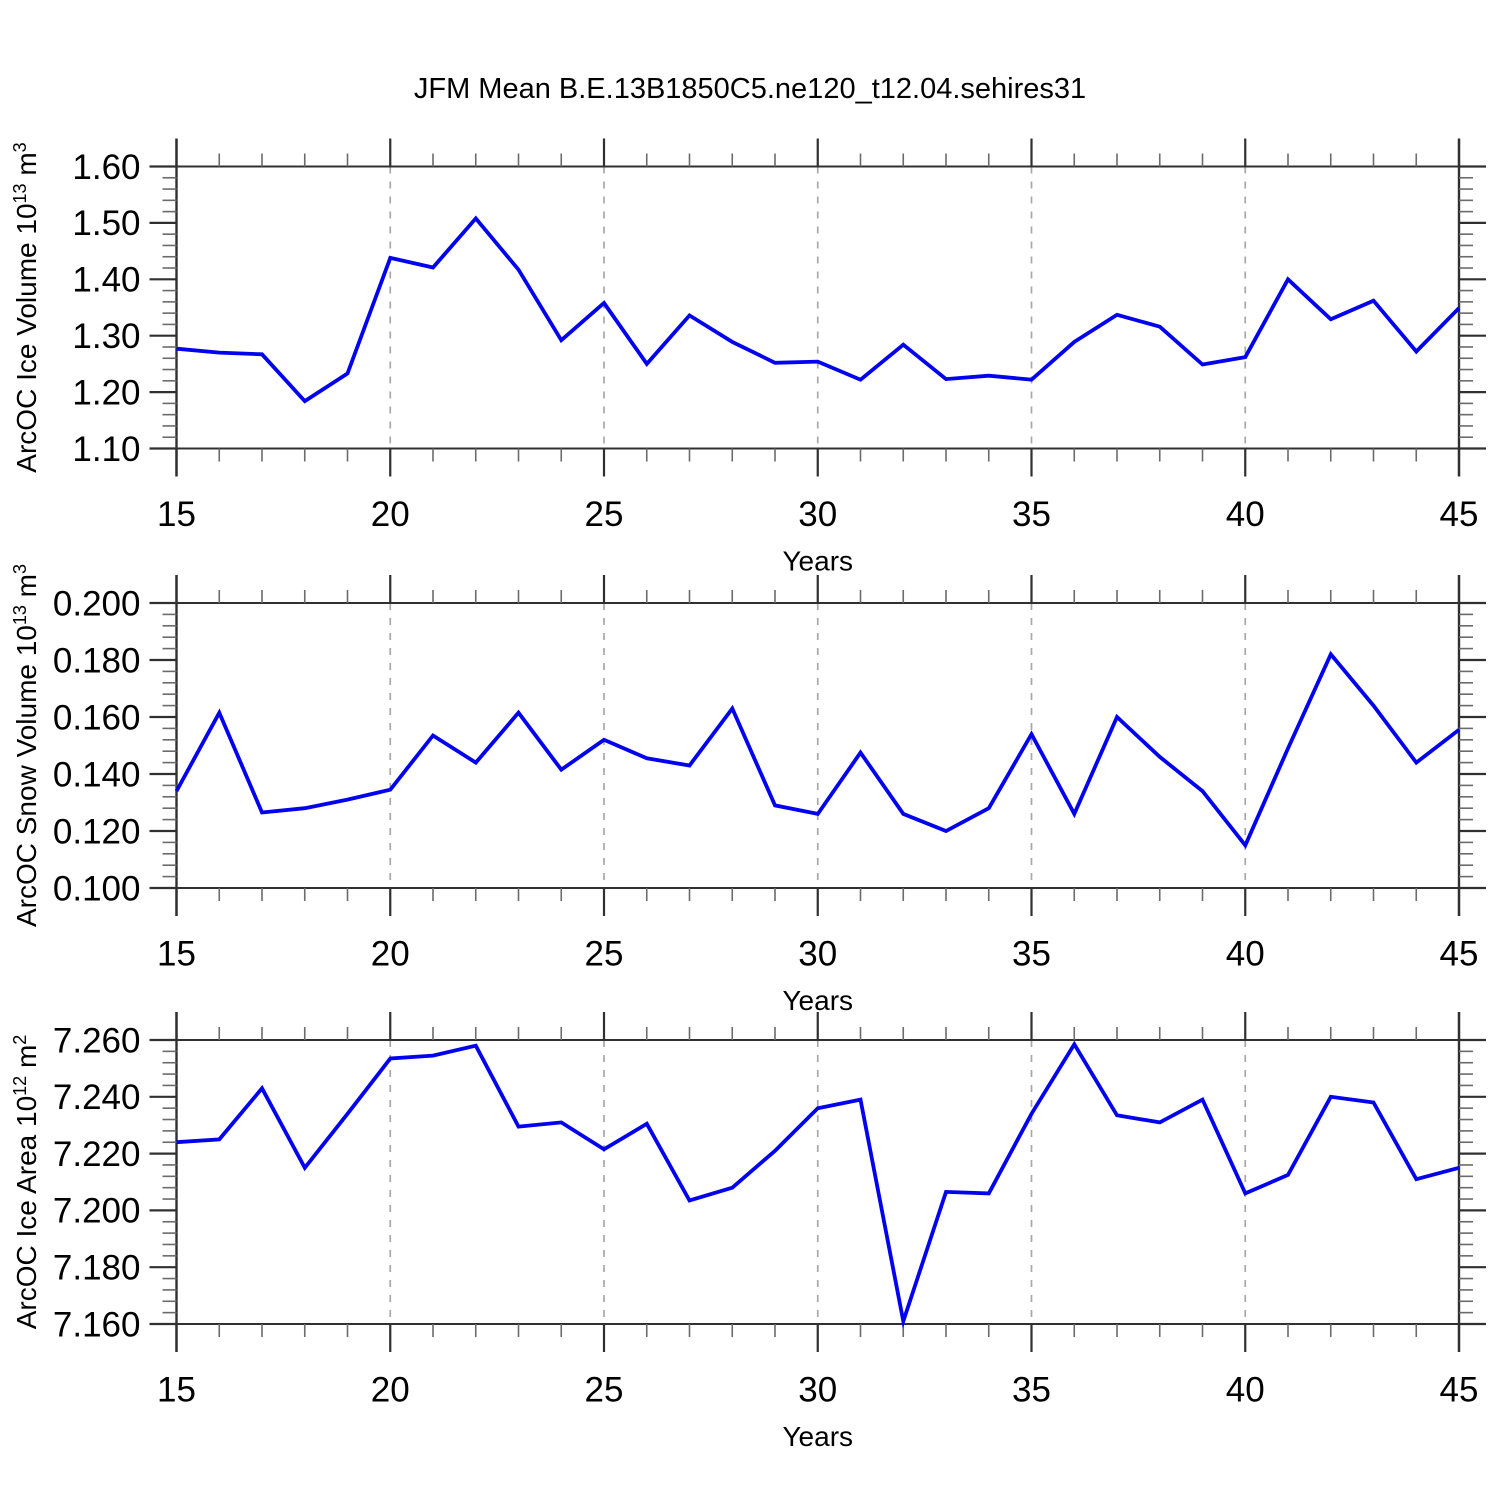 This screenshot has height=1500, width=1500. What do you see at coordinates (97, 1040) in the screenshot?
I see `y-tick-label: 7.260` at bounding box center [97, 1040].